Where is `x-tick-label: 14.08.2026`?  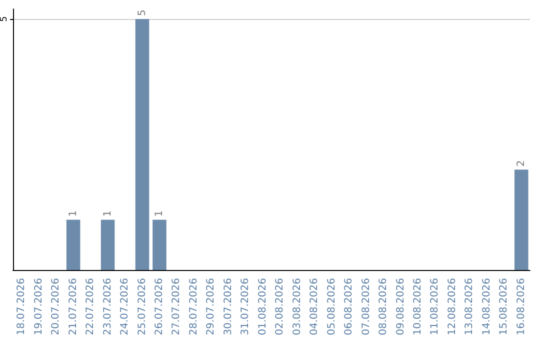
x-tick-label: 14.08.2026 is located at coordinates (486, 307).